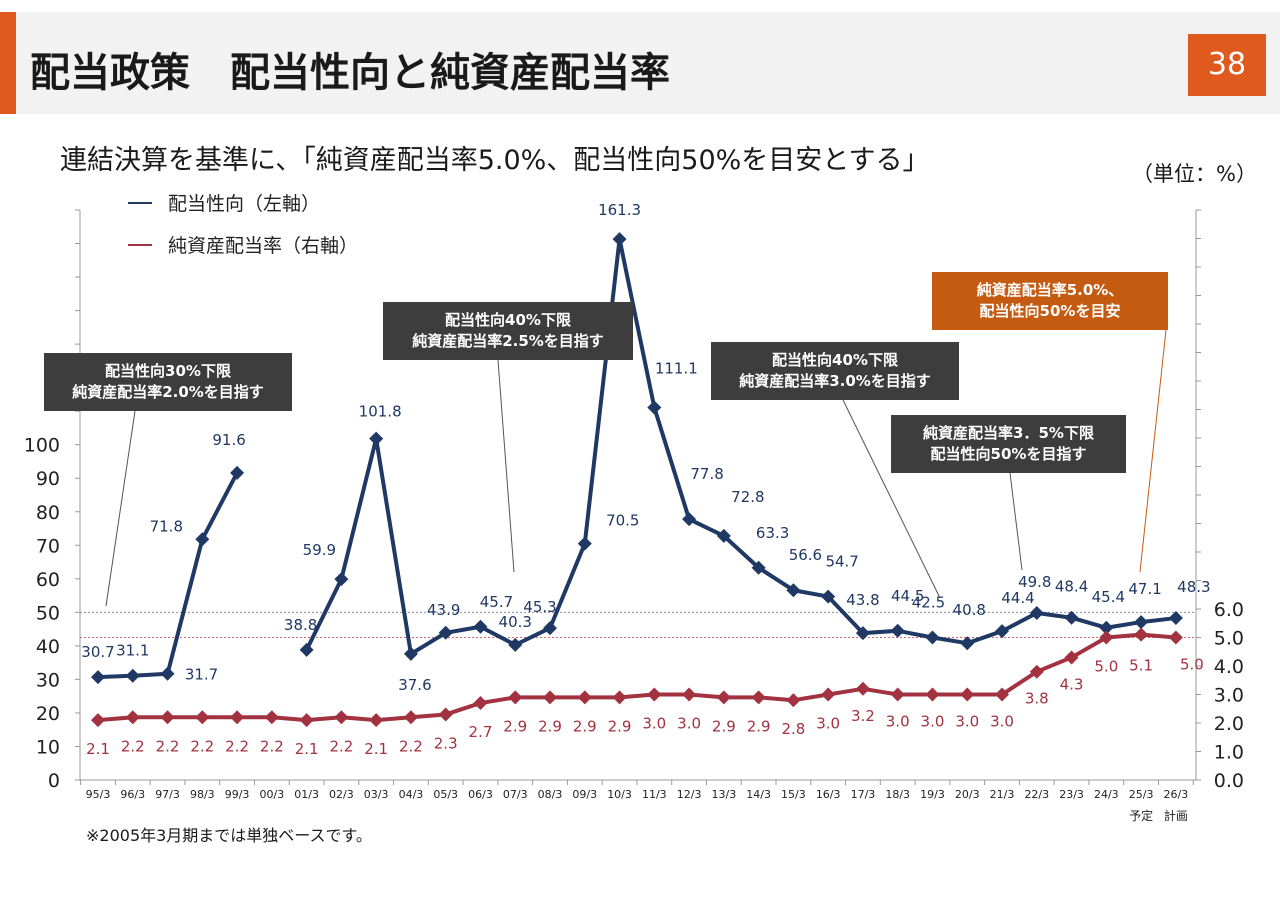 The image size is (1280, 904). Describe the element at coordinates (1176, 794) in the screenshot. I see `x-tick-label: 26/3` at that location.